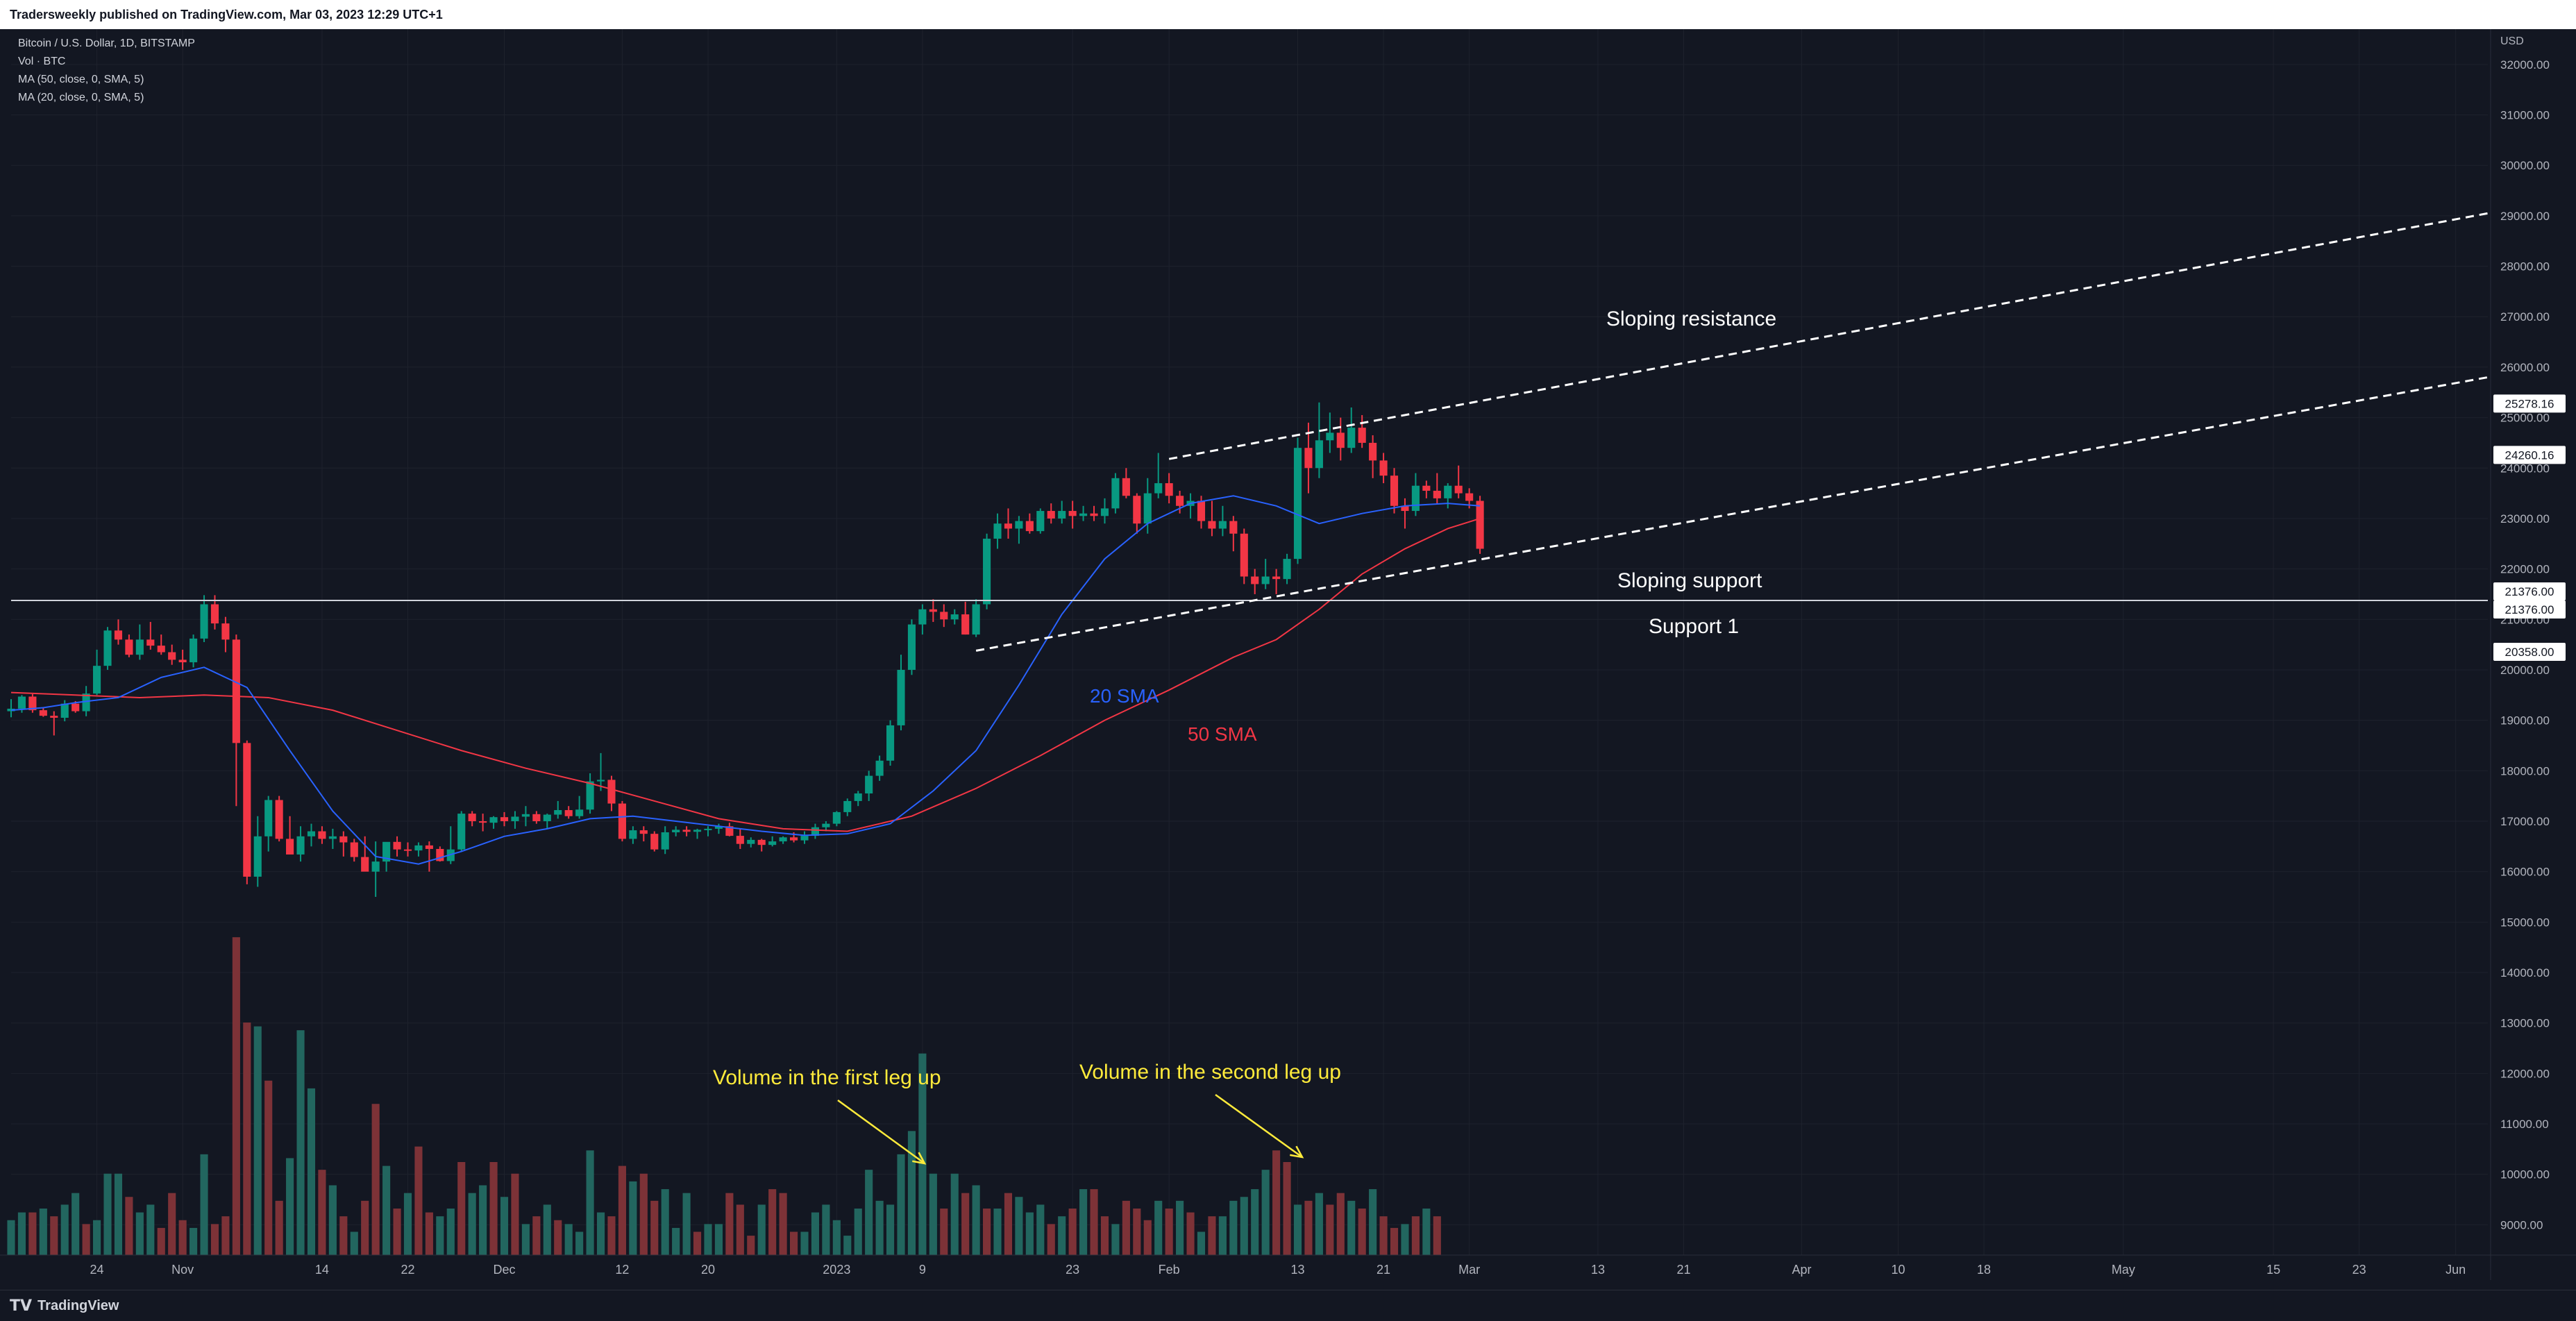 The width and height of the screenshot is (2576, 1321). I want to click on price-label-text: 21376.00, so click(2529, 609).